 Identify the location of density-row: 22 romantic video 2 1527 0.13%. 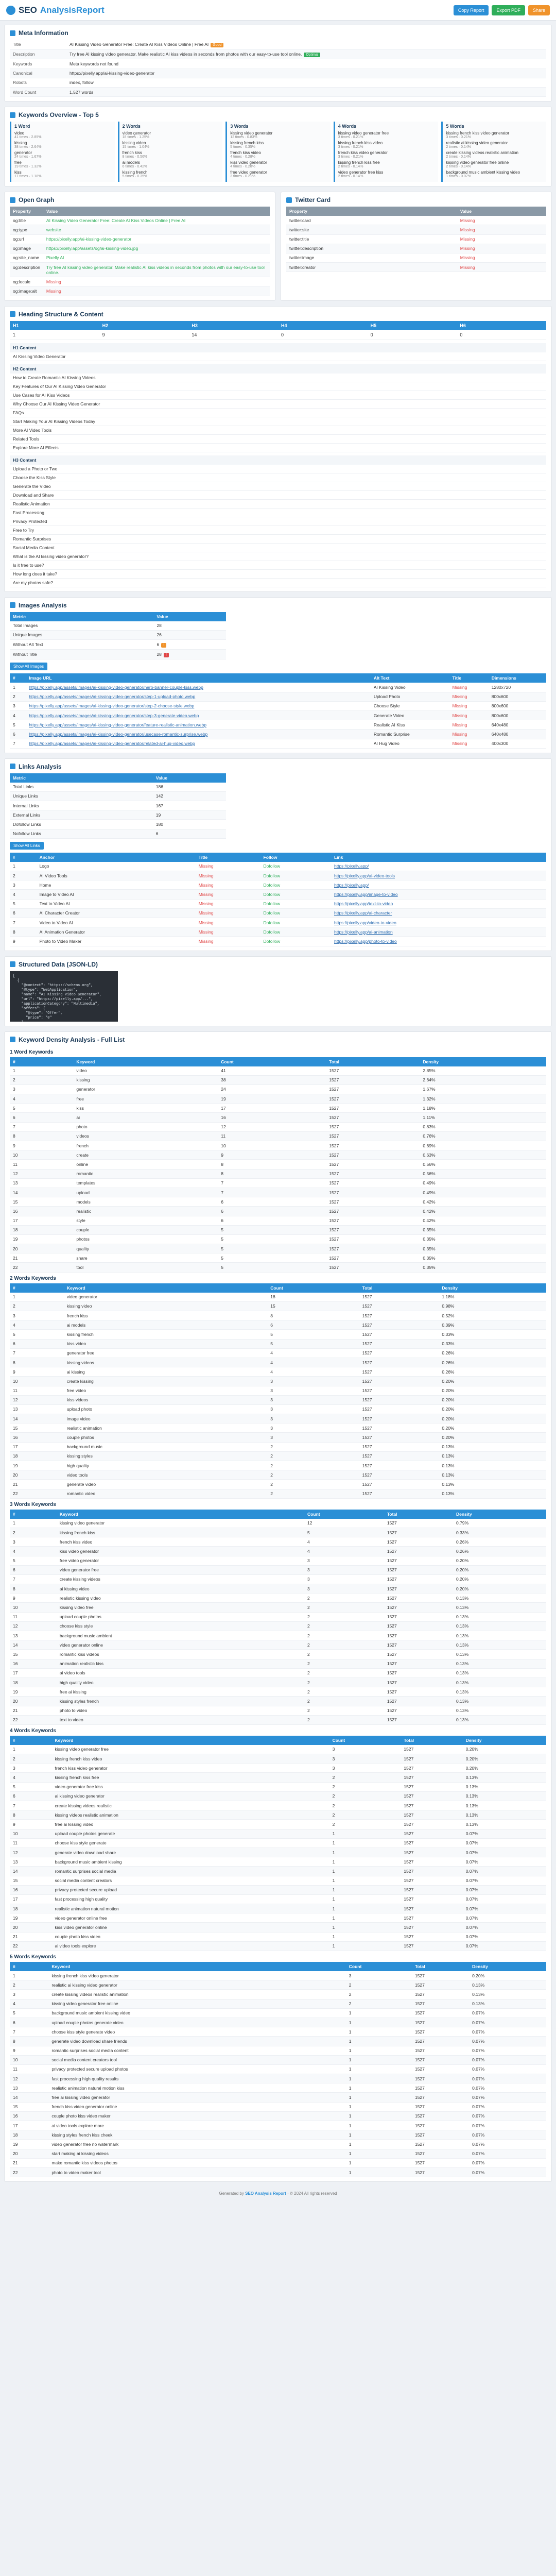
(278, 1494).